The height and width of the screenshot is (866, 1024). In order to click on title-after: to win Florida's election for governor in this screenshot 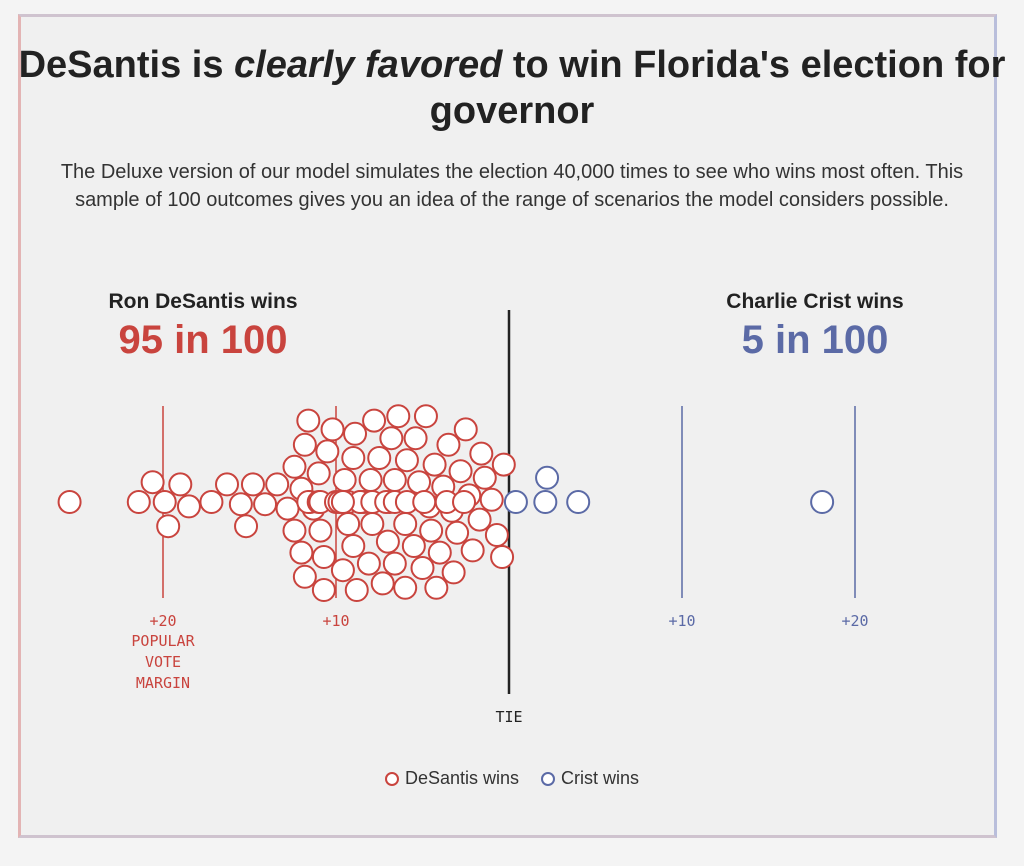, I will do `click(717, 88)`.